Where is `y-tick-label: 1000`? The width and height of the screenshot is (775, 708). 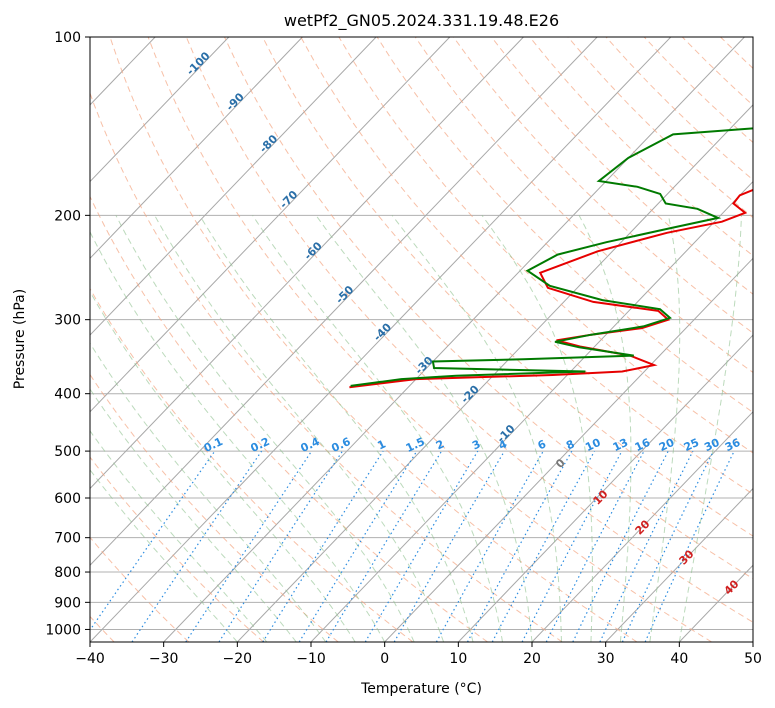
y-tick-label: 1000 is located at coordinates (63, 630).